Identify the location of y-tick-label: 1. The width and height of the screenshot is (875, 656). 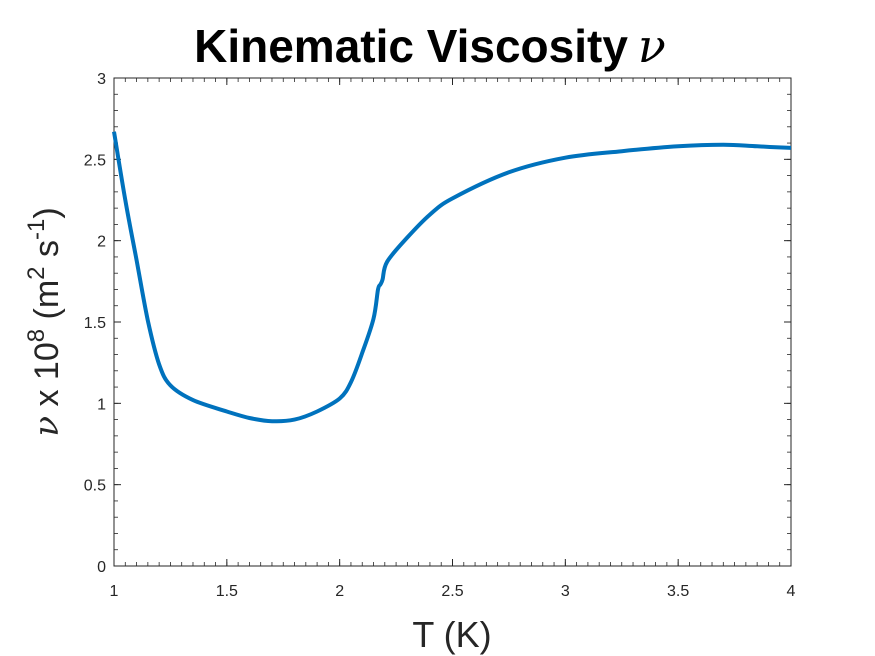
(101, 404).